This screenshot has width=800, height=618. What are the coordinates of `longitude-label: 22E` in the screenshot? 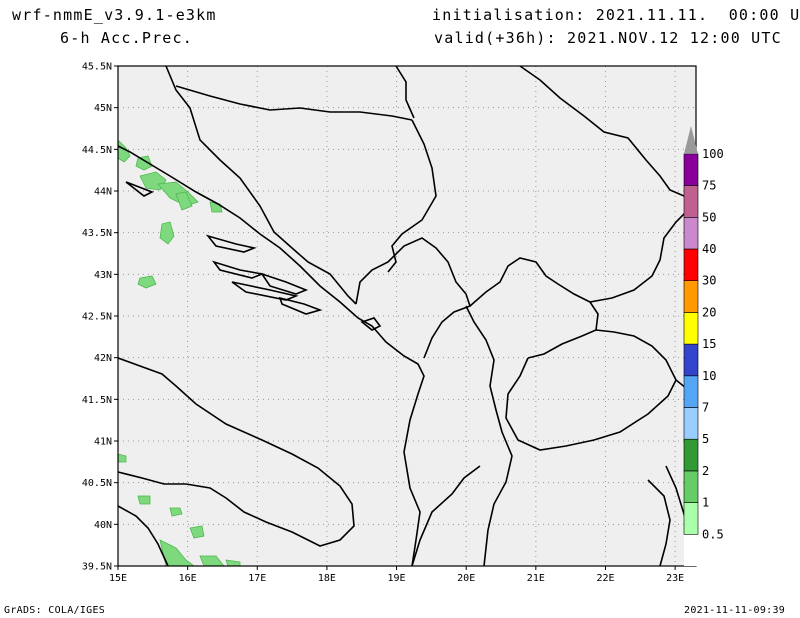 It's located at (605, 578).